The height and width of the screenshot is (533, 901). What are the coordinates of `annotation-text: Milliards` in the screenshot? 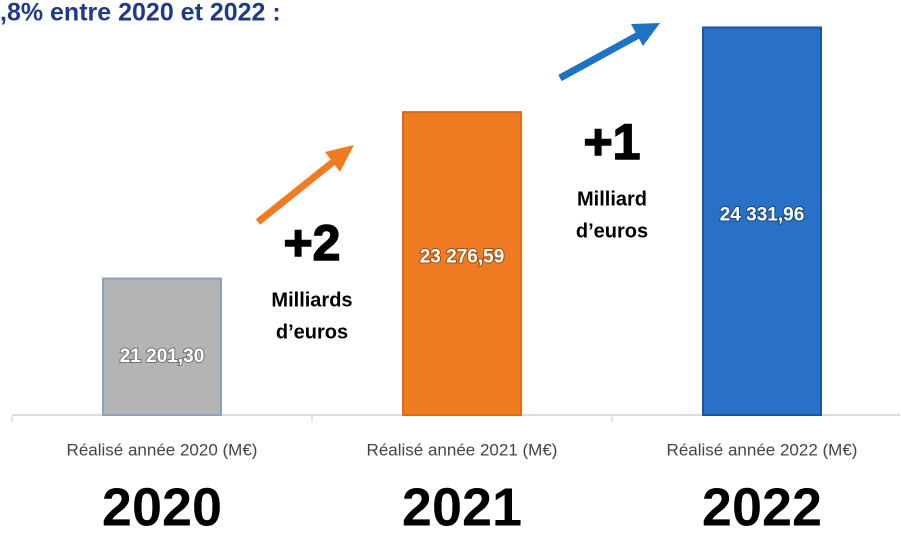 It's located at (311, 300).